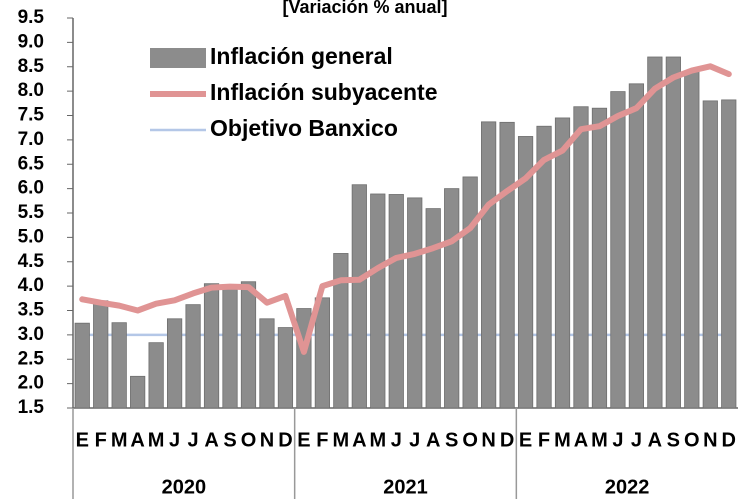 This screenshot has width=738, height=499. What do you see at coordinates (31, 358) in the screenshot?
I see `y-tick-label: 2.5` at bounding box center [31, 358].